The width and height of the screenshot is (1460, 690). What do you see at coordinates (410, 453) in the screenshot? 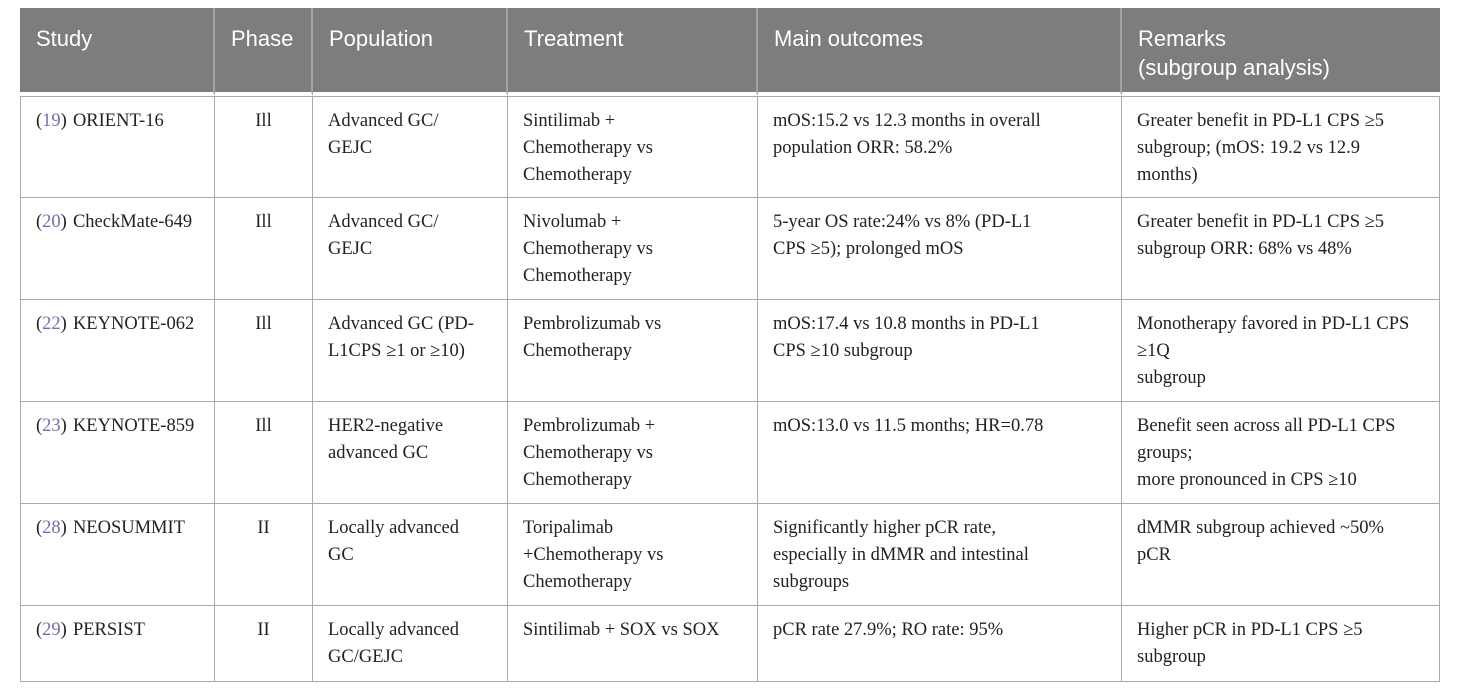
I see `population-cell: HER2-negative advanced GC` at bounding box center [410, 453].